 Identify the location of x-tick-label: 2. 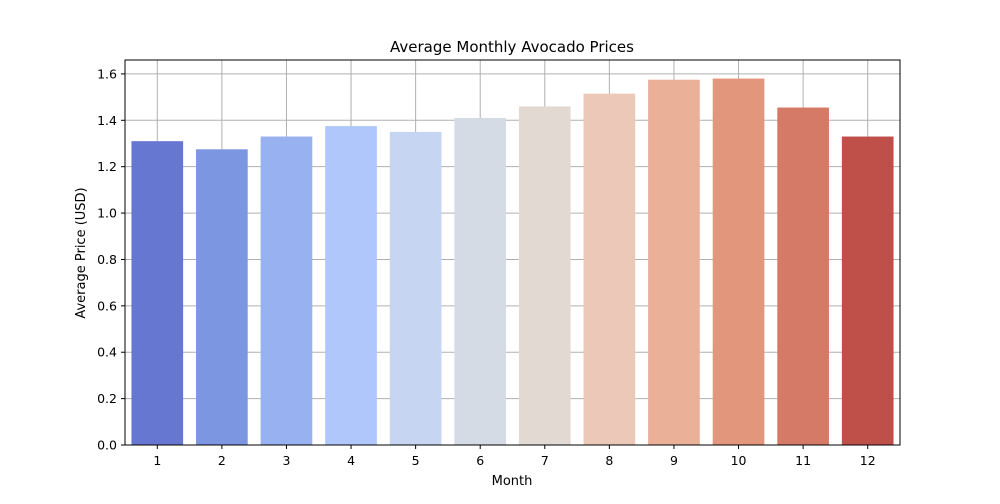
(222, 460).